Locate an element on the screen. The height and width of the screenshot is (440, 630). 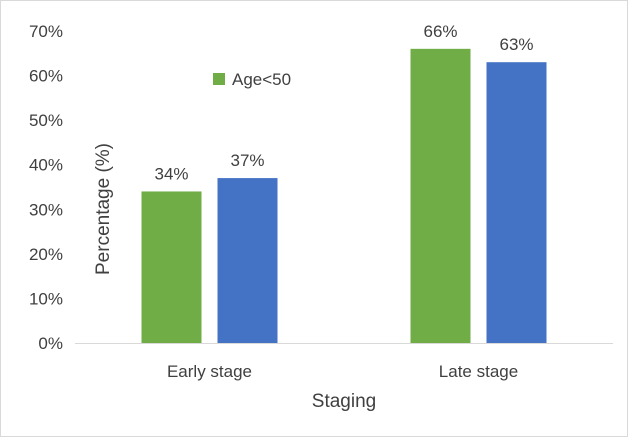
data-label: 66% is located at coordinates (440, 31).